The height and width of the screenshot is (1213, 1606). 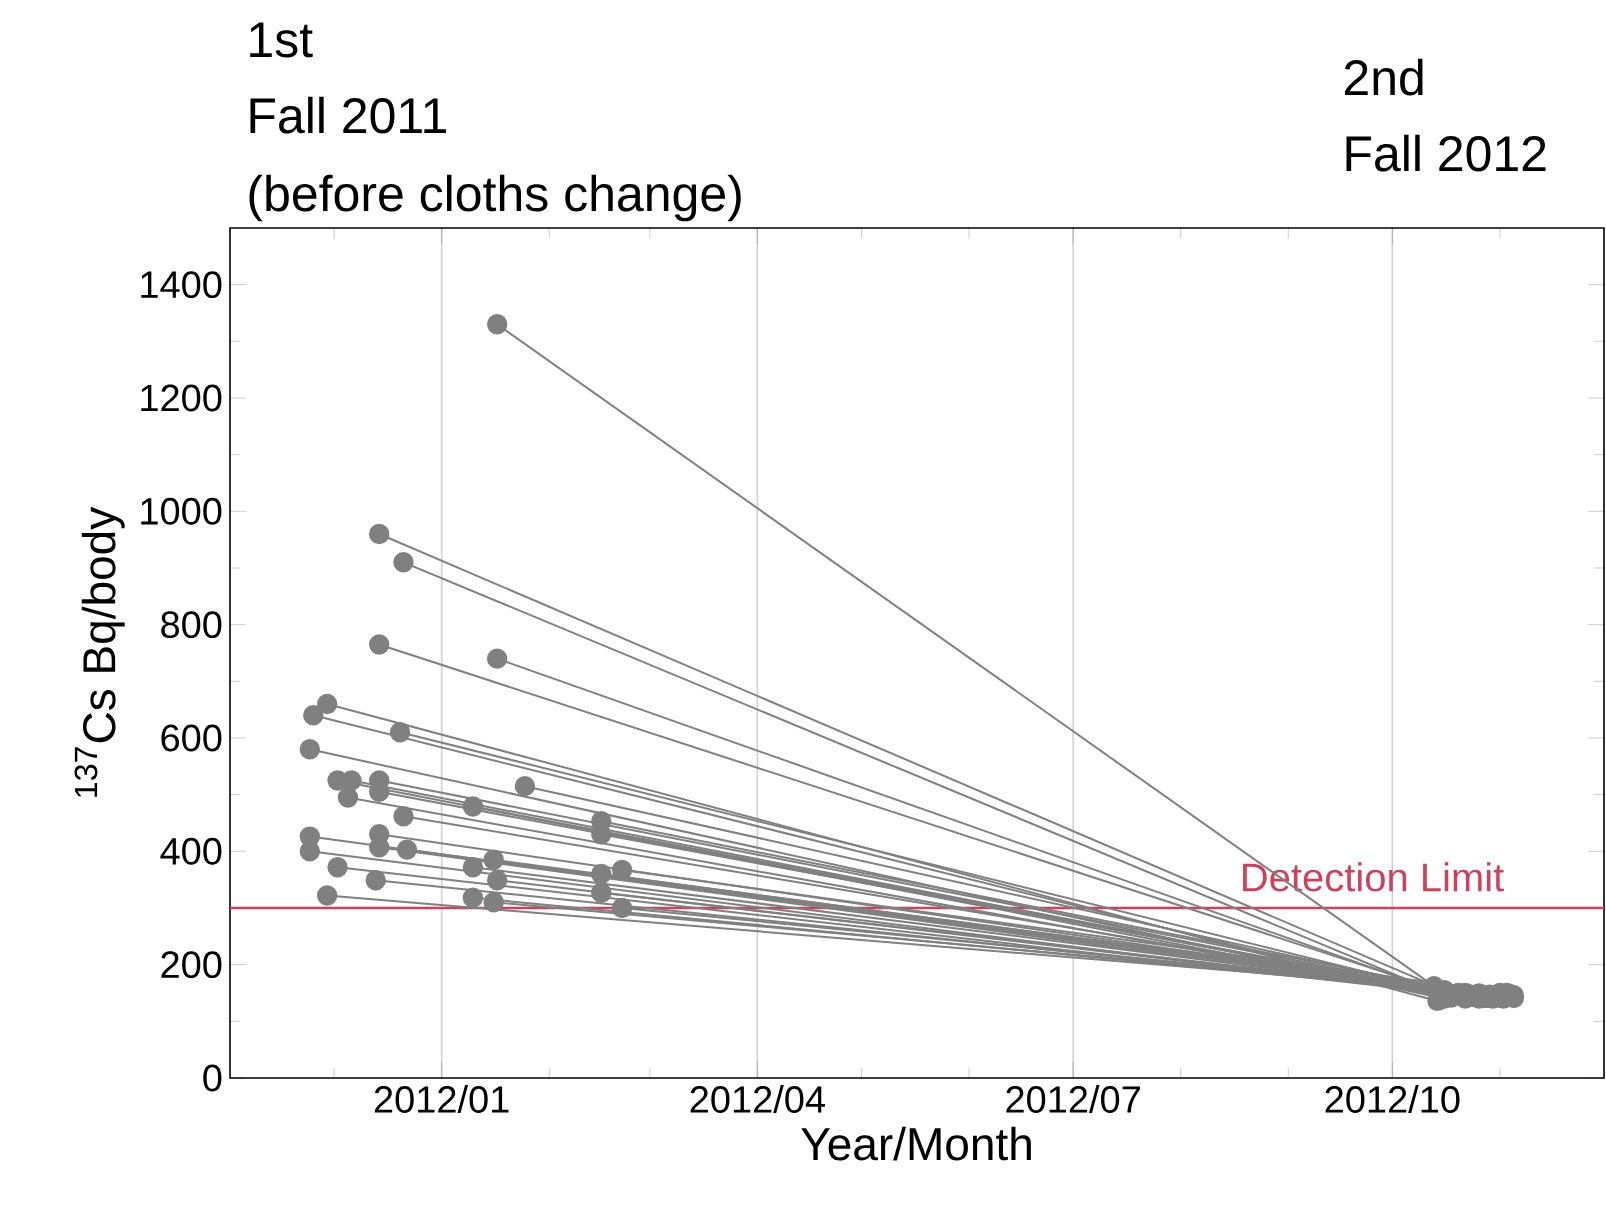 What do you see at coordinates (441, 1099) in the screenshot?
I see `x-tick-label: 2012/01` at bounding box center [441, 1099].